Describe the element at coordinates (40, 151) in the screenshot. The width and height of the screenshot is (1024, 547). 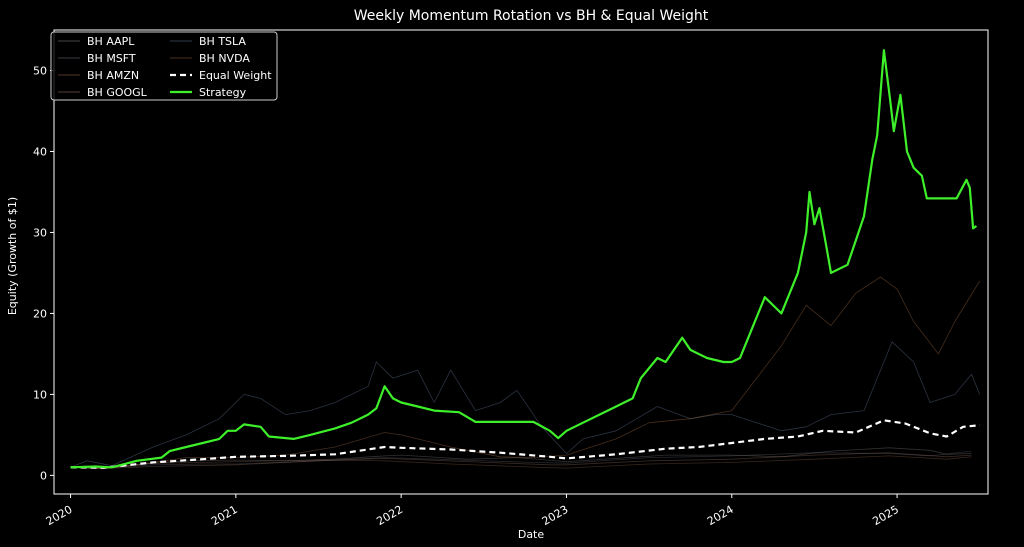
I see `y-tick-label: 40` at that location.